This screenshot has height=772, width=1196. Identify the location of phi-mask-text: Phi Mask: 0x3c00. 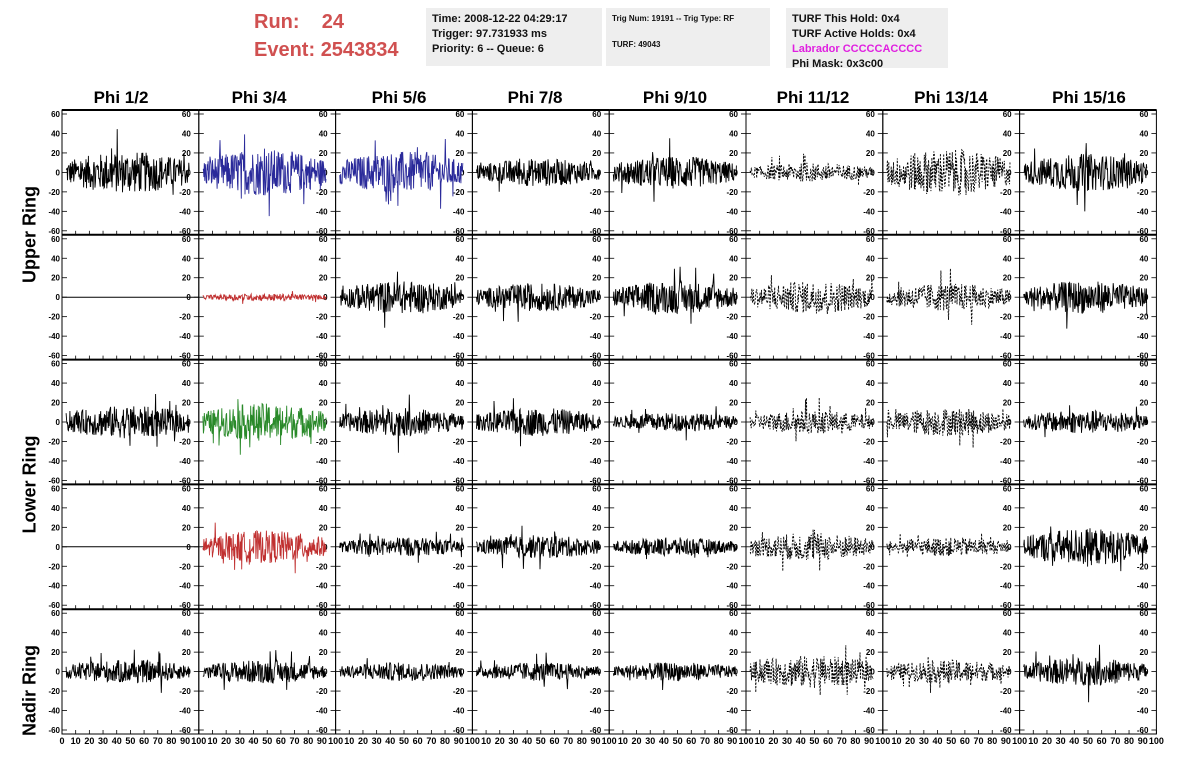
(838, 64).